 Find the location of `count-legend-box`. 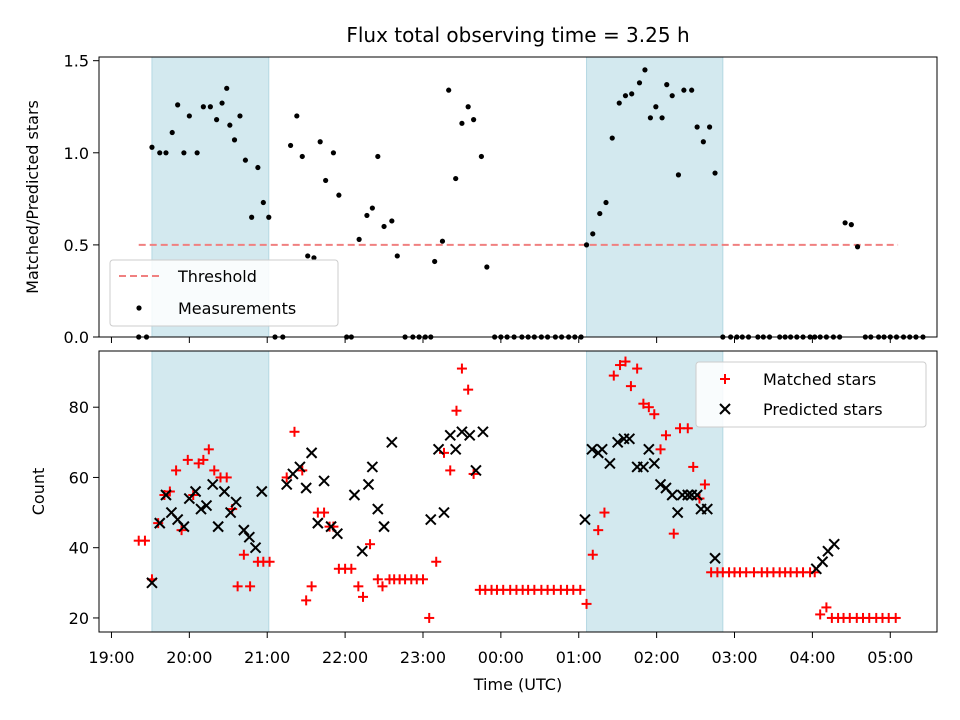

count-legend-box is located at coordinates (811, 394).